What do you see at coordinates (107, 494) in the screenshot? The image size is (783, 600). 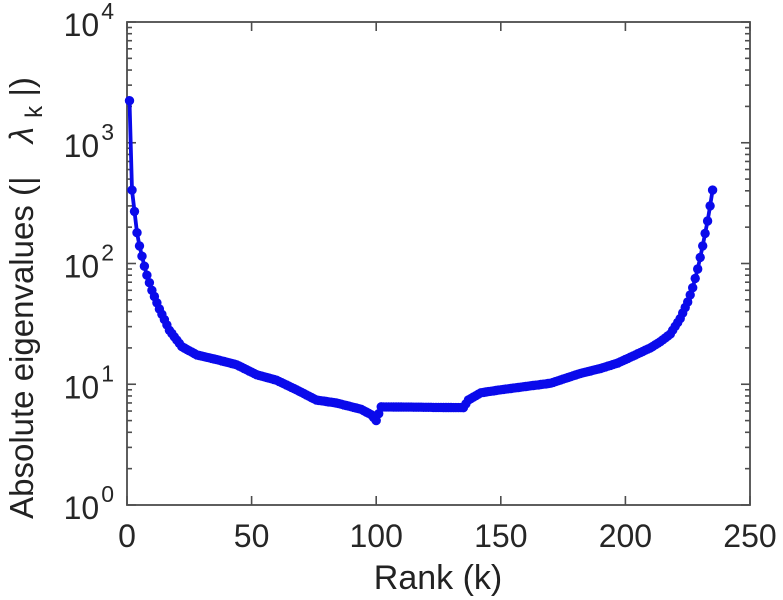 I see `y-tick-exponent: 0` at bounding box center [107, 494].